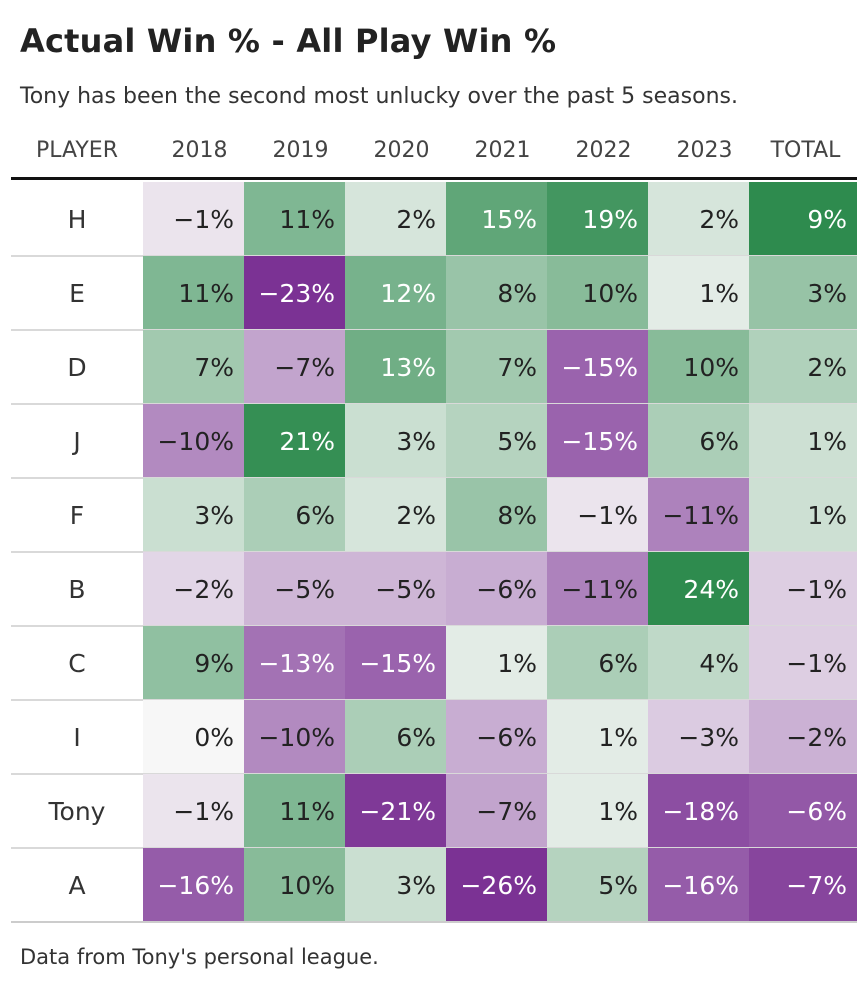 This screenshot has width=866, height=1004. Describe the element at coordinates (76, 663) in the screenshot. I see `row-label: C` at that location.